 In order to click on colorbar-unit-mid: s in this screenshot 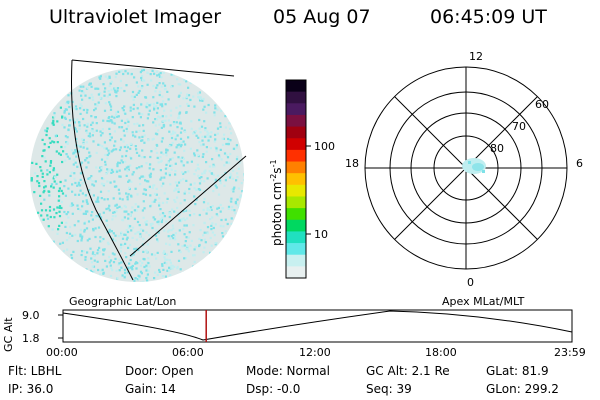, I will do `click(277, 170)`.